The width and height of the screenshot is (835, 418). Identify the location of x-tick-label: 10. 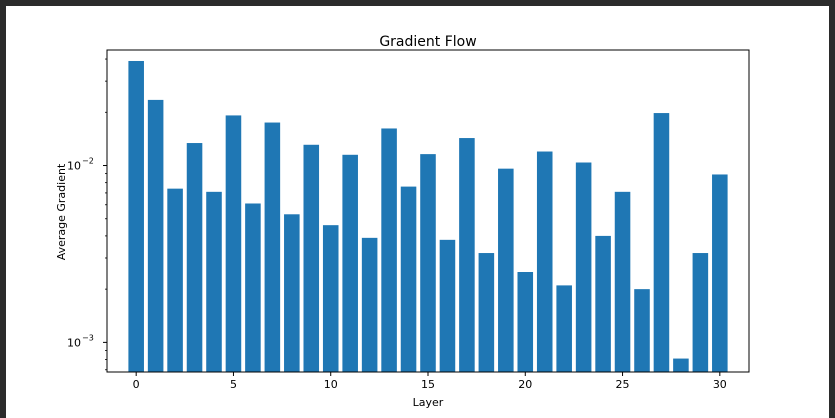
(331, 384).